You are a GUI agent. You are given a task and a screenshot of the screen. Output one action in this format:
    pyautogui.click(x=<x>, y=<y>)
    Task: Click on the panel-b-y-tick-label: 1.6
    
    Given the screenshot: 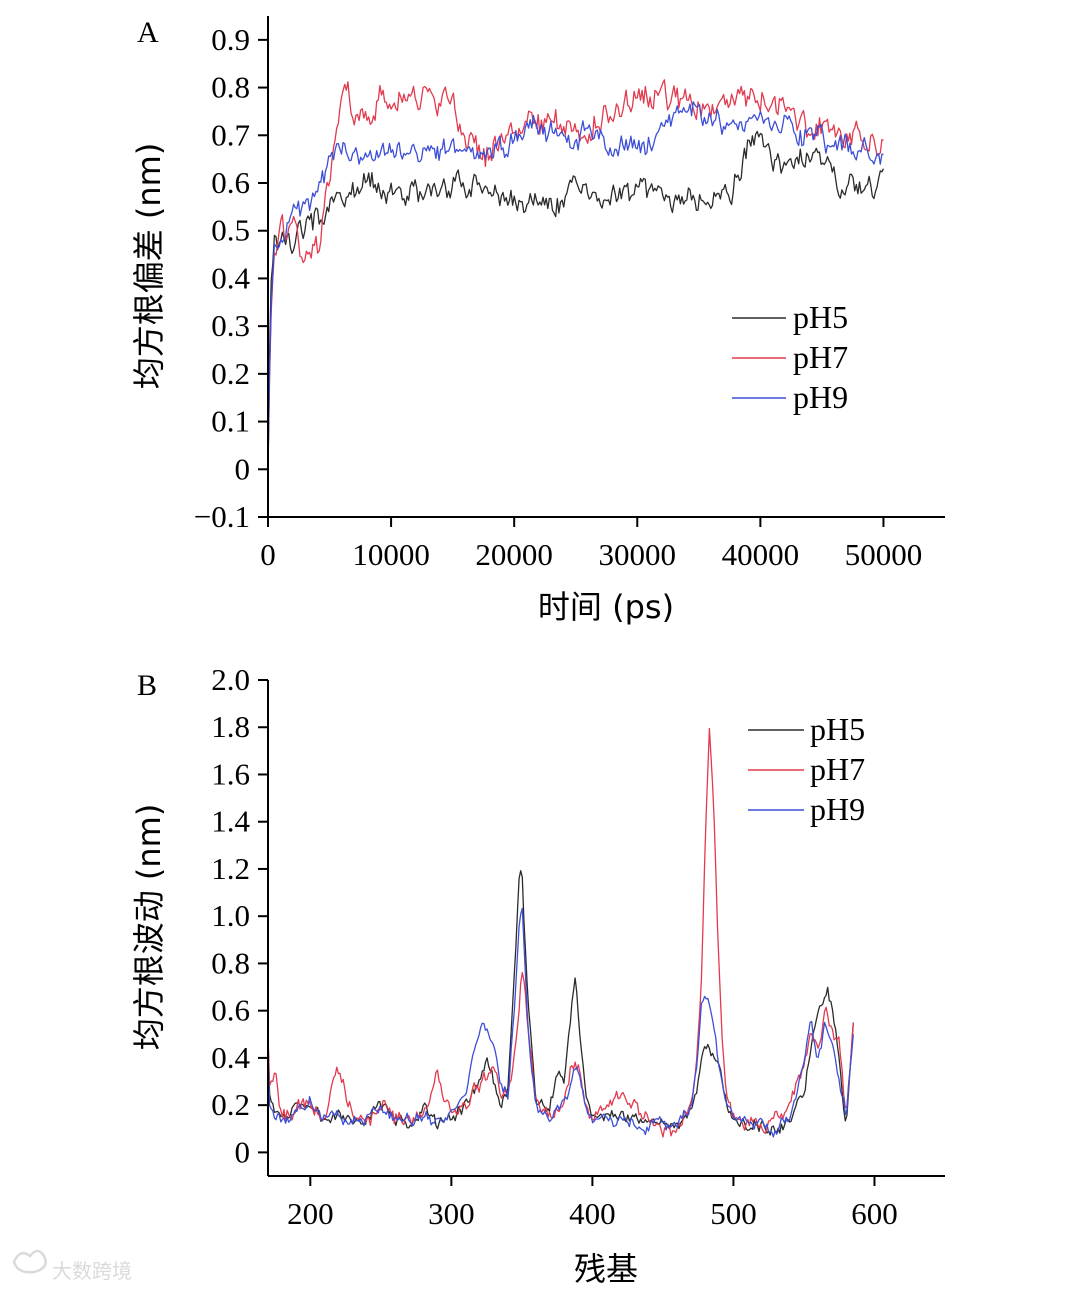 What is the action you would take?
    pyautogui.click(x=230, y=773)
    